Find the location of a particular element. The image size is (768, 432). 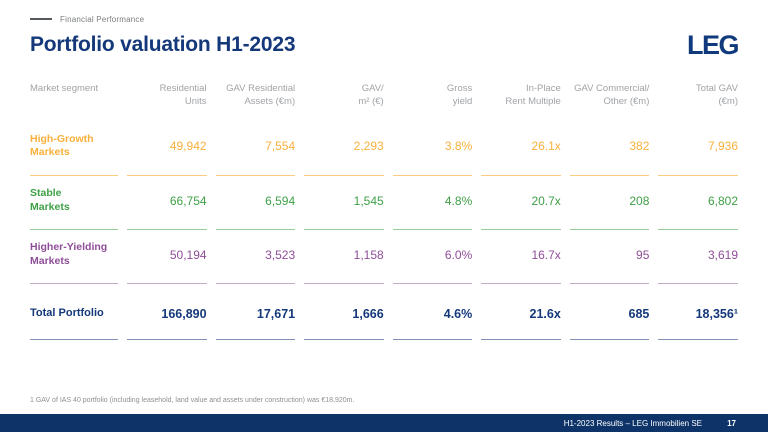

value-cell: 3,619 is located at coordinates (698, 257).